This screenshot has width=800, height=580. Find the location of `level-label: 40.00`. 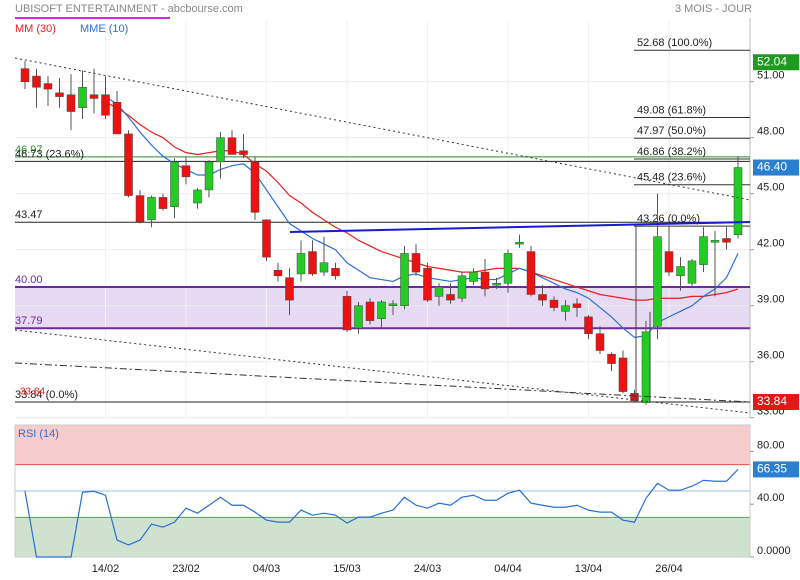

level-label: 40.00 is located at coordinates (29, 280).